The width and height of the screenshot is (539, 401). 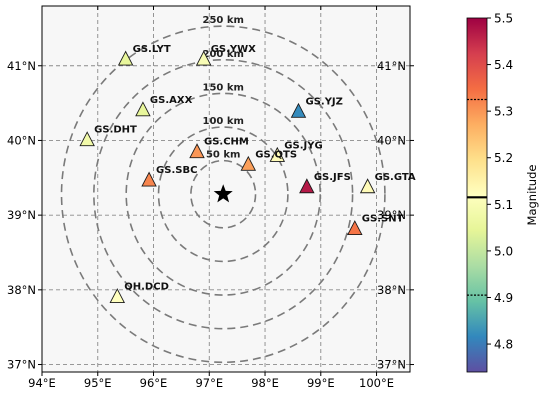 I want to click on x-tick-label: 96°E, so click(x=154, y=383).